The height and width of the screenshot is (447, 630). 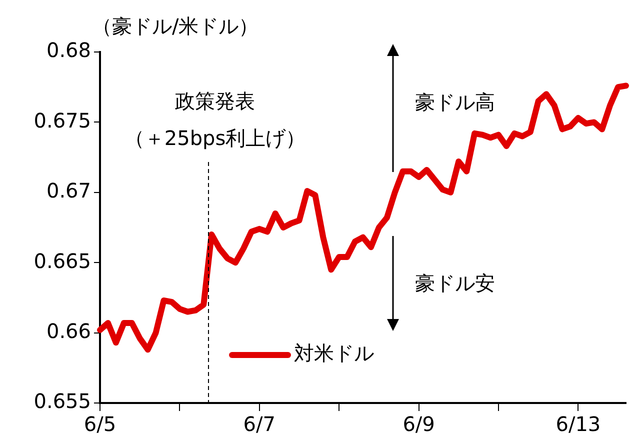 What do you see at coordinates (68, 190) in the screenshot?
I see `y-tick-label: 0.67` at bounding box center [68, 190].